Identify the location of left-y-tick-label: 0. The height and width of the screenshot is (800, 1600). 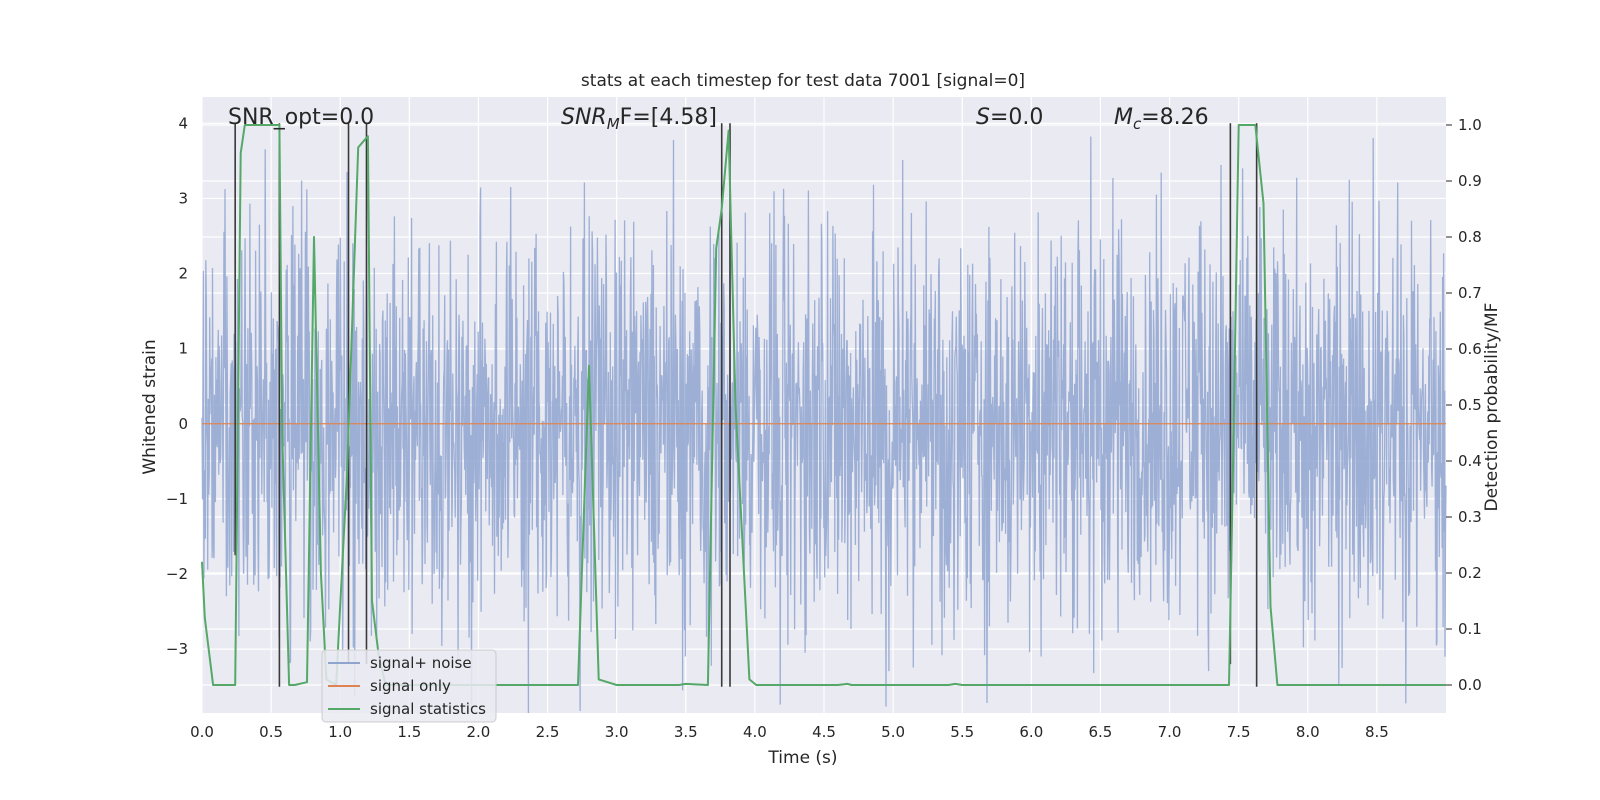
(183, 424).